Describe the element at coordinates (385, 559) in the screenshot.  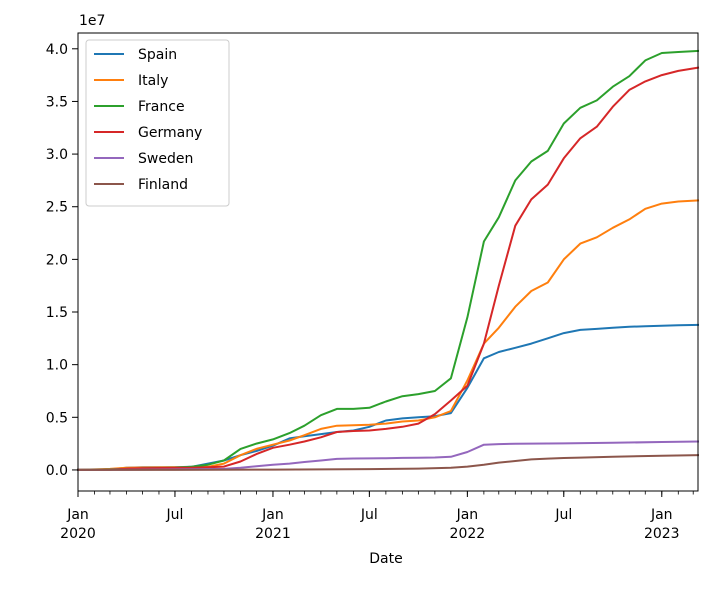
I see `x-axis-label: Date` at that location.